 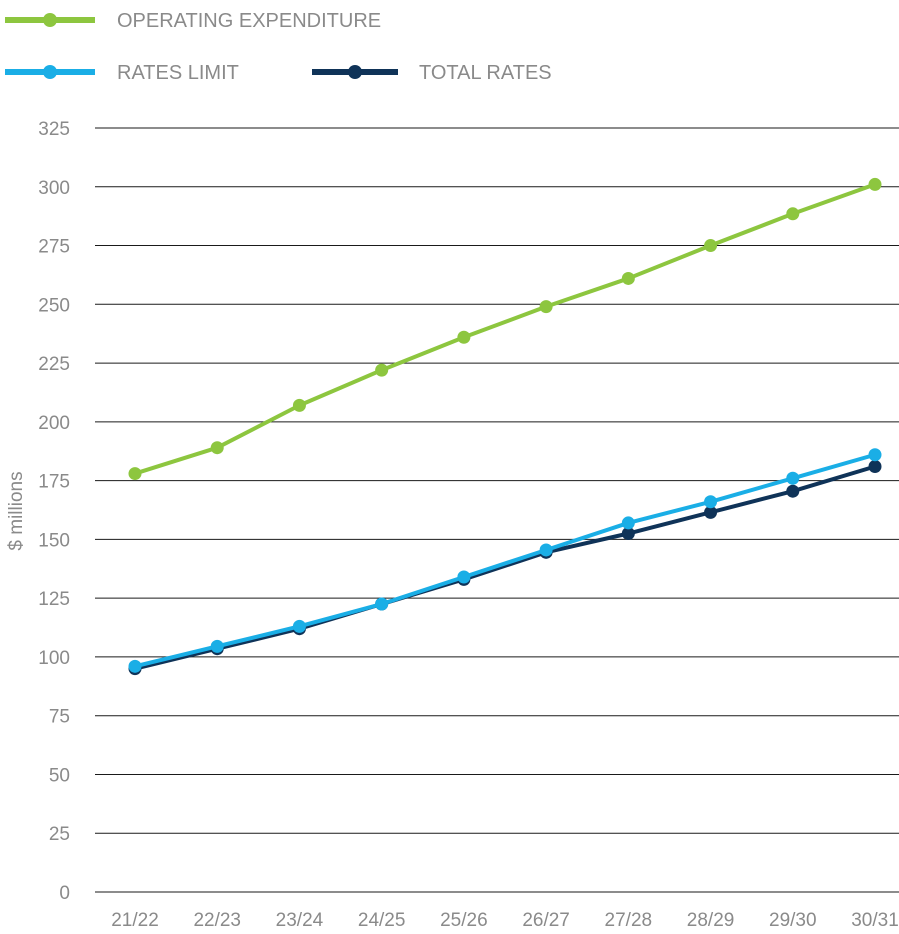 I want to click on y-axis-label: $ millions, so click(x=16, y=510).